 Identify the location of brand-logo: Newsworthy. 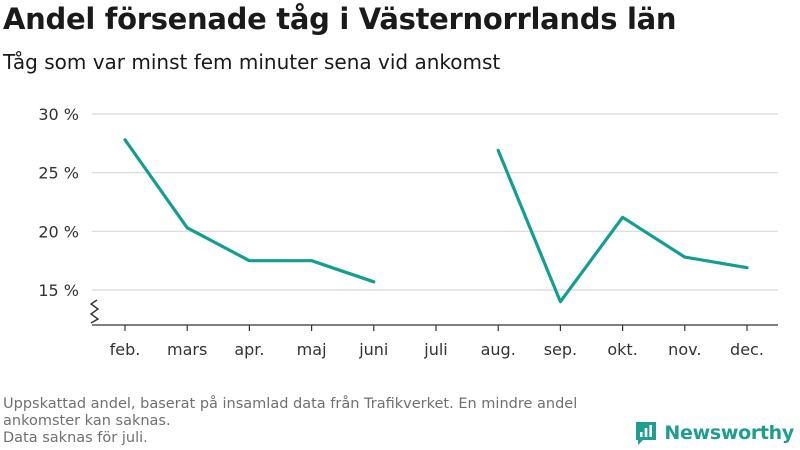
(714, 433).